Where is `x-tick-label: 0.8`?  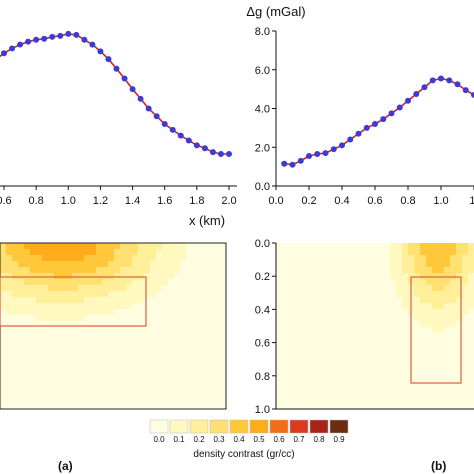
x-tick-label: 0.8 is located at coordinates (407, 201).